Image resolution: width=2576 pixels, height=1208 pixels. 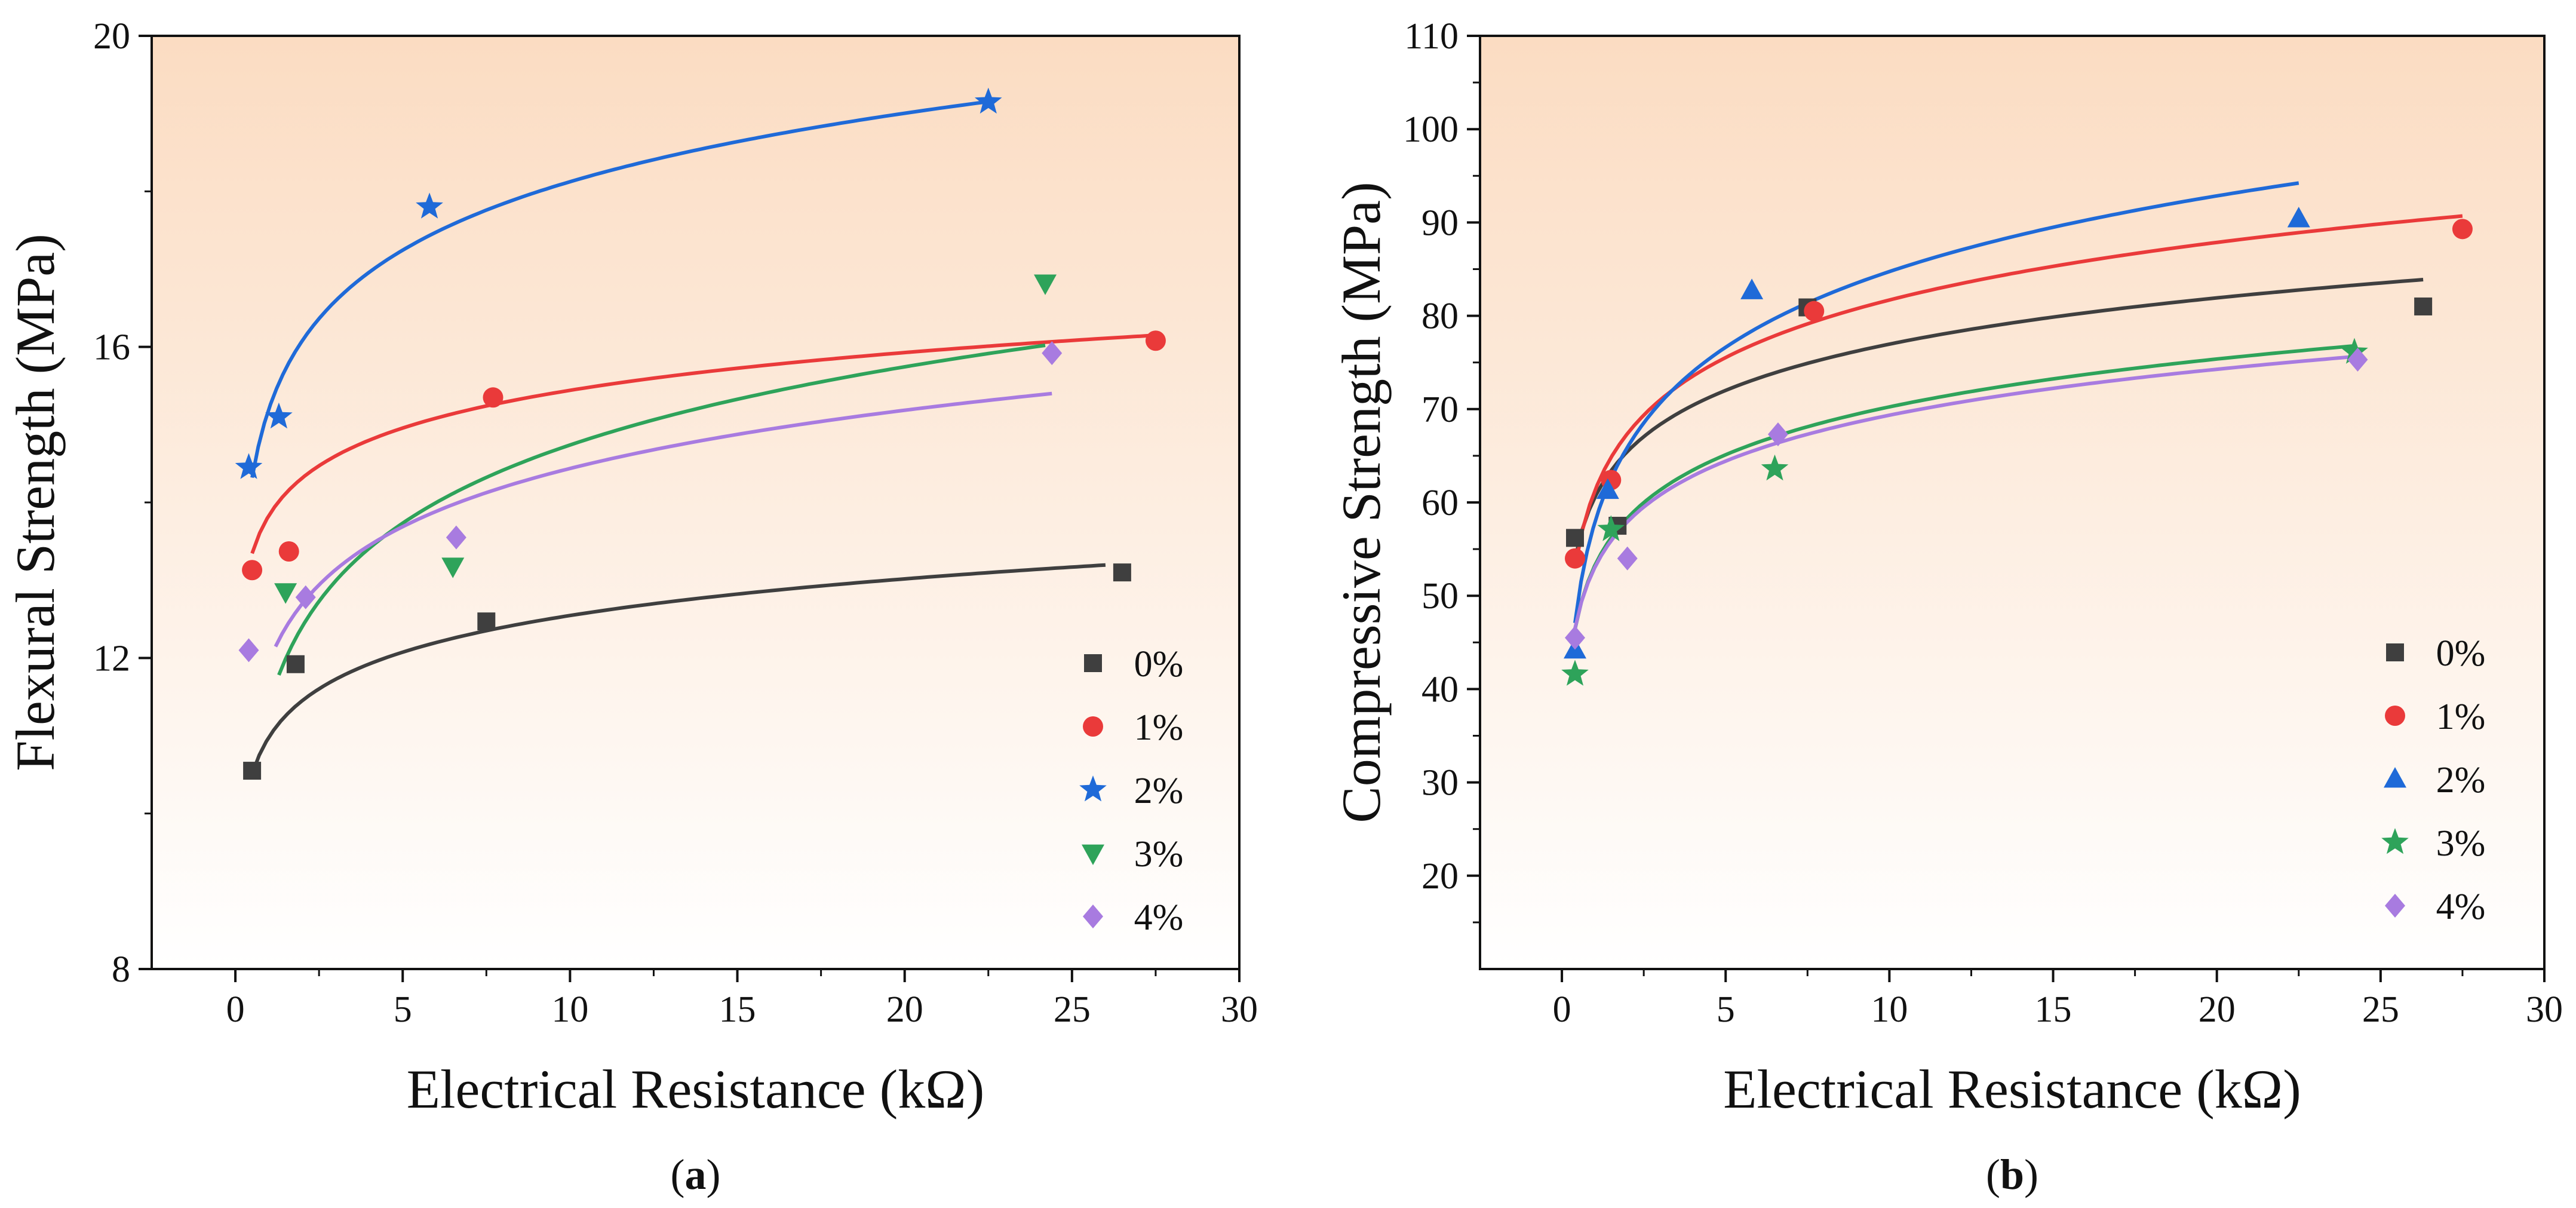 I want to click on y-tick-label: 110, so click(x=1431, y=37).